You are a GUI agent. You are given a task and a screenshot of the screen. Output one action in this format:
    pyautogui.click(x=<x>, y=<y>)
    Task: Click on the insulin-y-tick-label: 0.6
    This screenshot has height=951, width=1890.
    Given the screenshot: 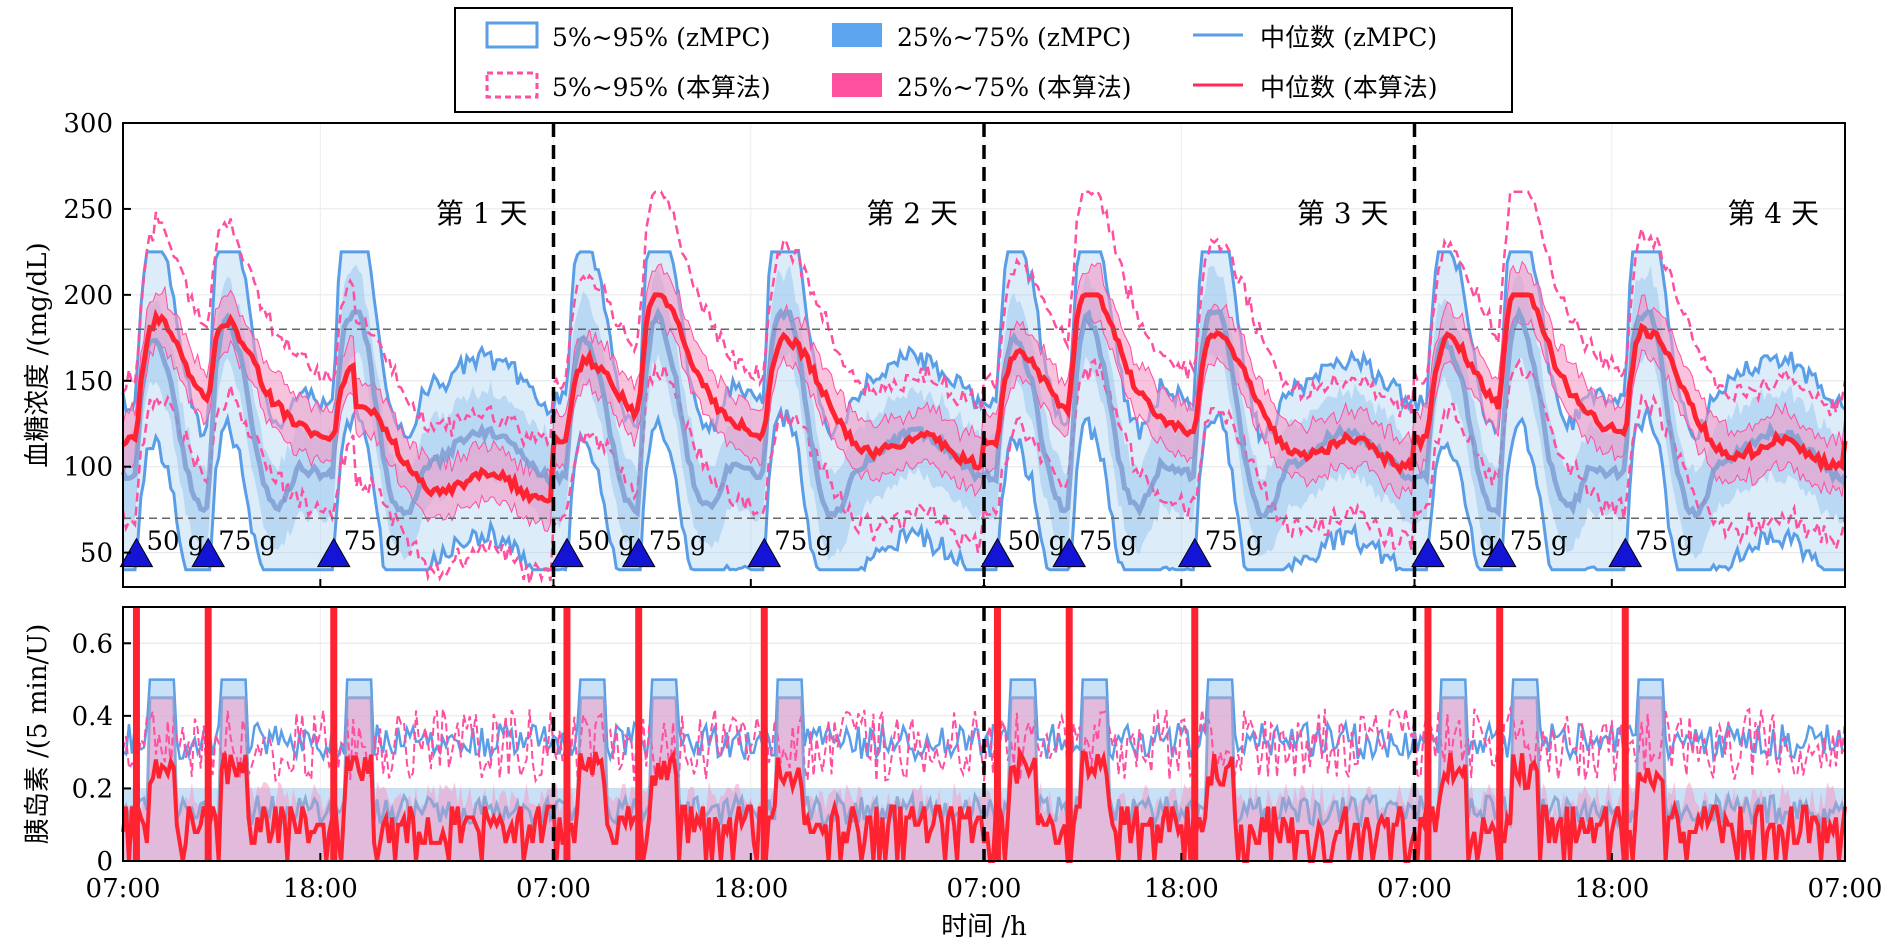 What is the action you would take?
    pyautogui.click(x=92, y=644)
    